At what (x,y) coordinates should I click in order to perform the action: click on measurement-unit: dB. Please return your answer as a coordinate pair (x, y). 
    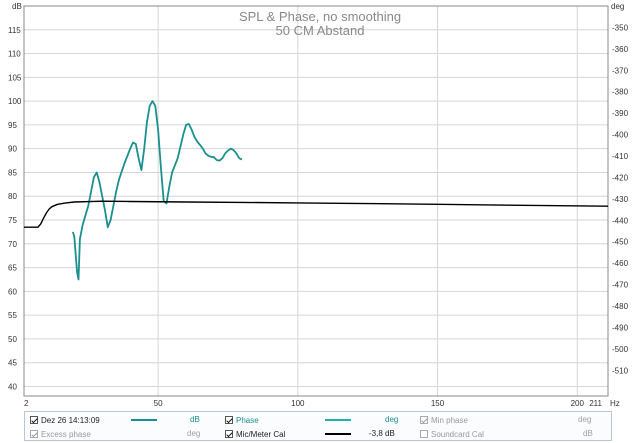
    Looking at the image, I should click on (195, 419).